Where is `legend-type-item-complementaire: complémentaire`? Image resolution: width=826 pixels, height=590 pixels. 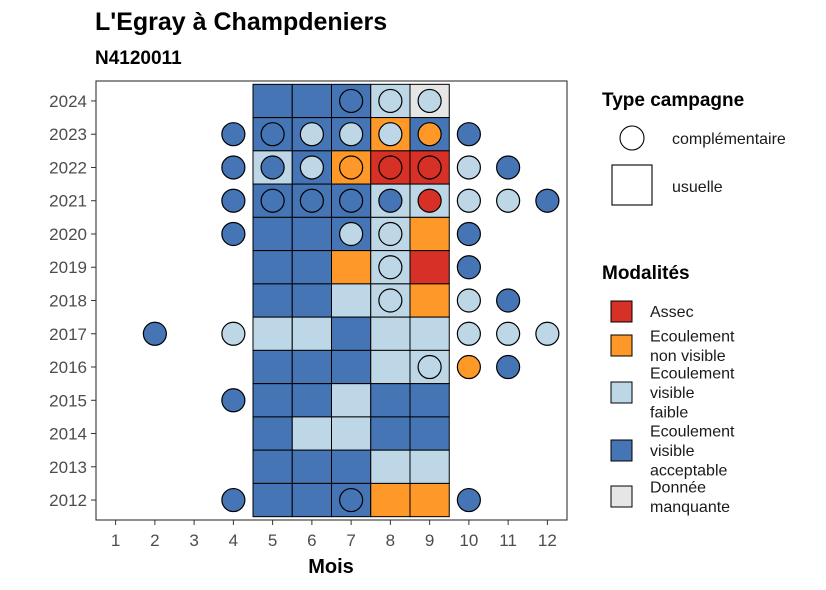 legend-type-item-complementaire: complémentaire is located at coordinates (729, 139).